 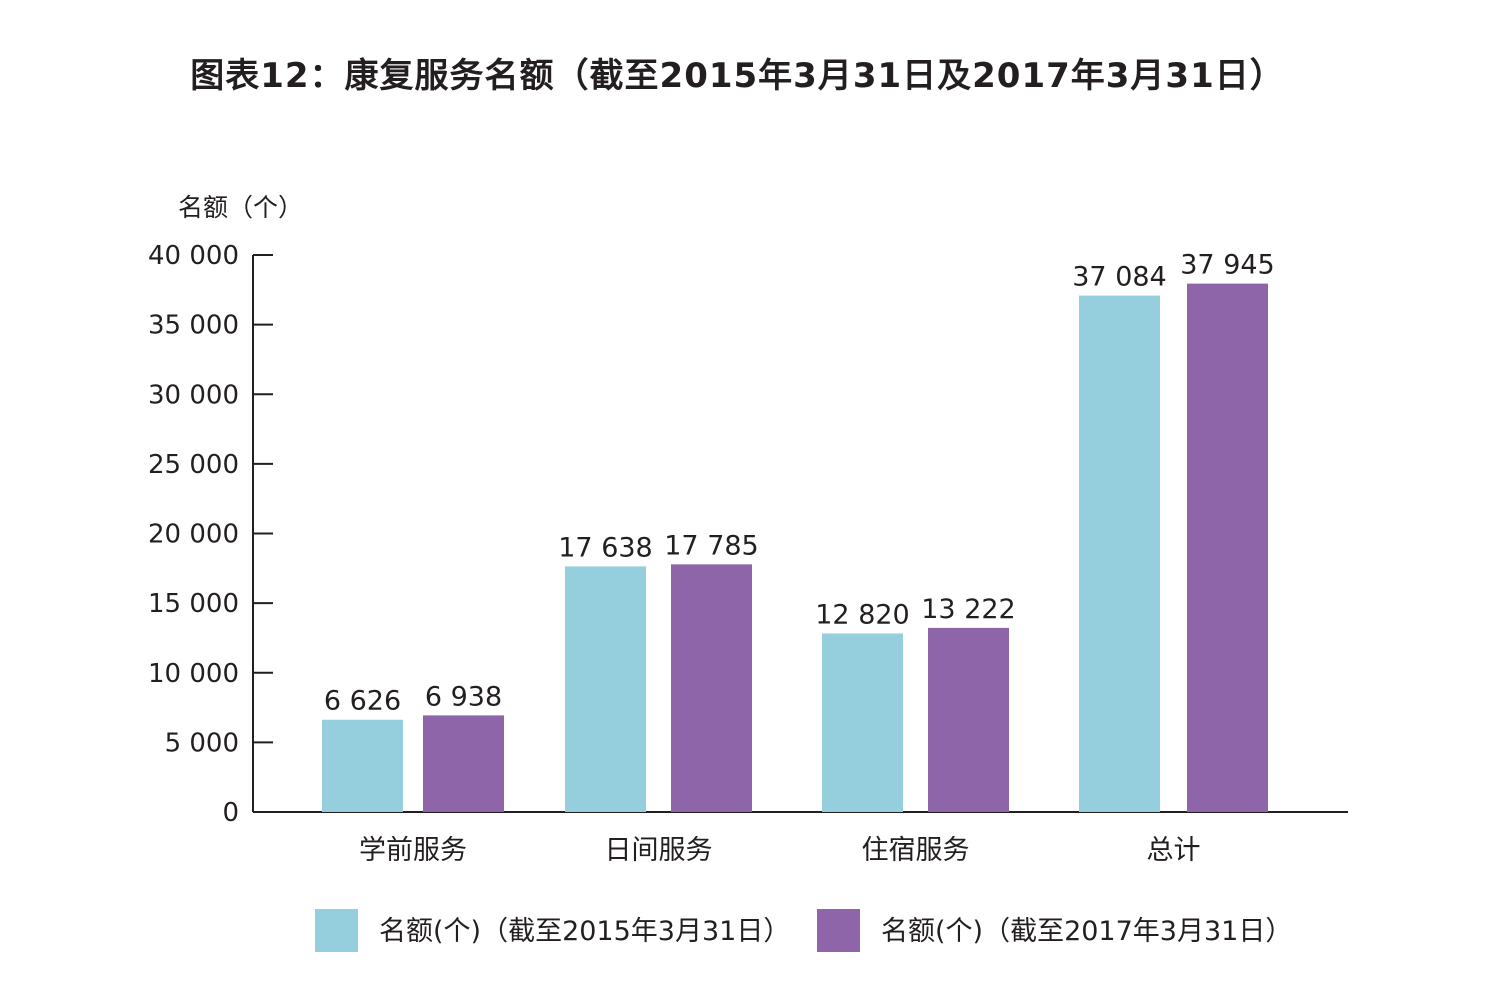 I want to click on y-tick-label: 0, so click(x=230, y=813).